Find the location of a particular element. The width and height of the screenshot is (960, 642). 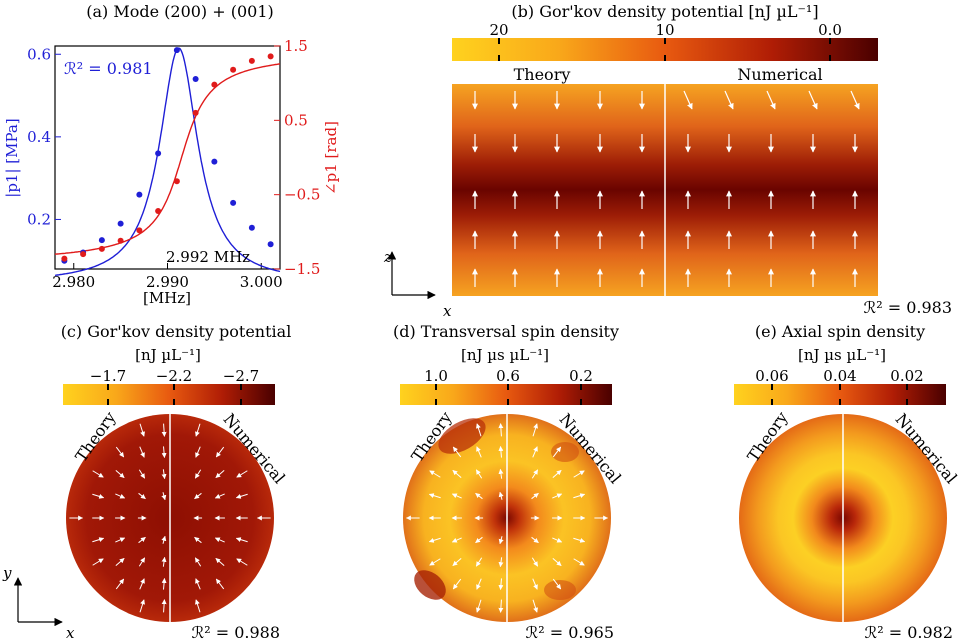

panel-b-x-label: x is located at coordinates (447, 311).